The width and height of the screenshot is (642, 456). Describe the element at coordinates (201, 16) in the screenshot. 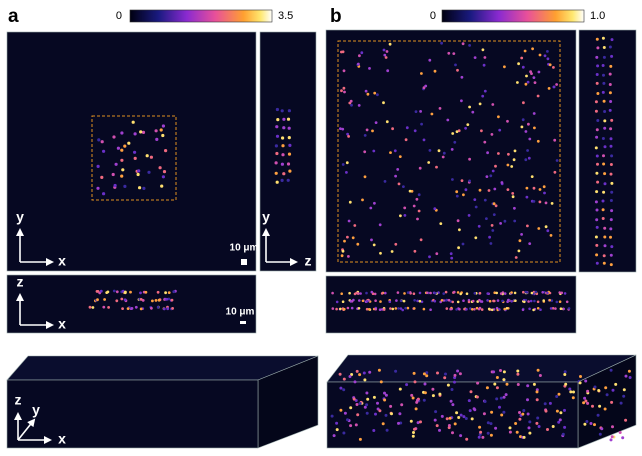

I see `colorbar` at that location.